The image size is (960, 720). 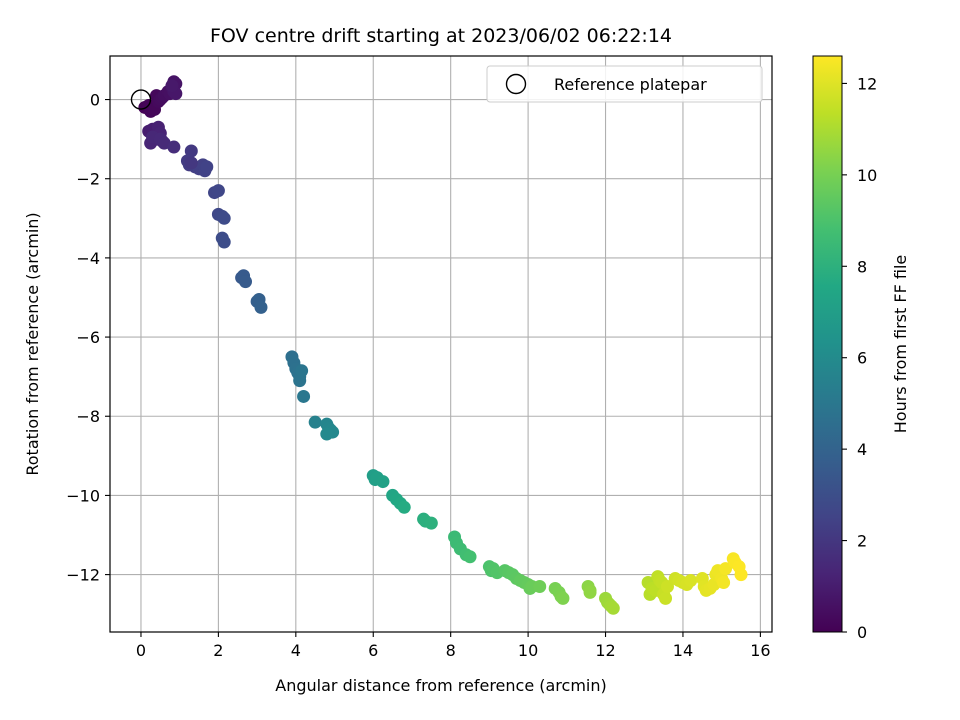 What do you see at coordinates (83, 495) in the screenshot?
I see `y-tick-label: −10` at bounding box center [83, 495].